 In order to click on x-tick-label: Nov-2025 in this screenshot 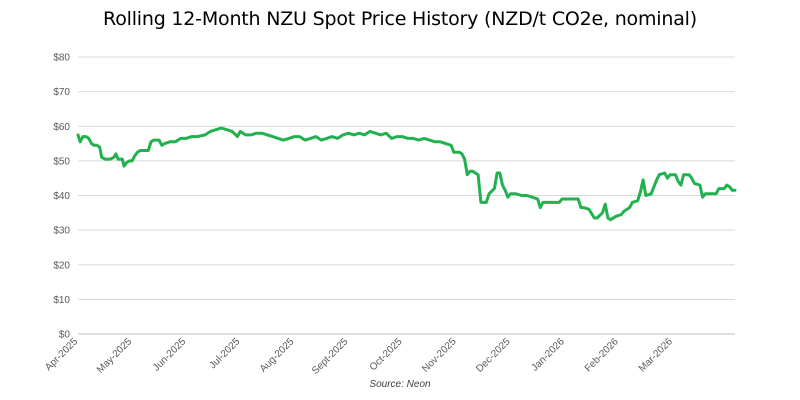, I will do `click(439, 355)`.